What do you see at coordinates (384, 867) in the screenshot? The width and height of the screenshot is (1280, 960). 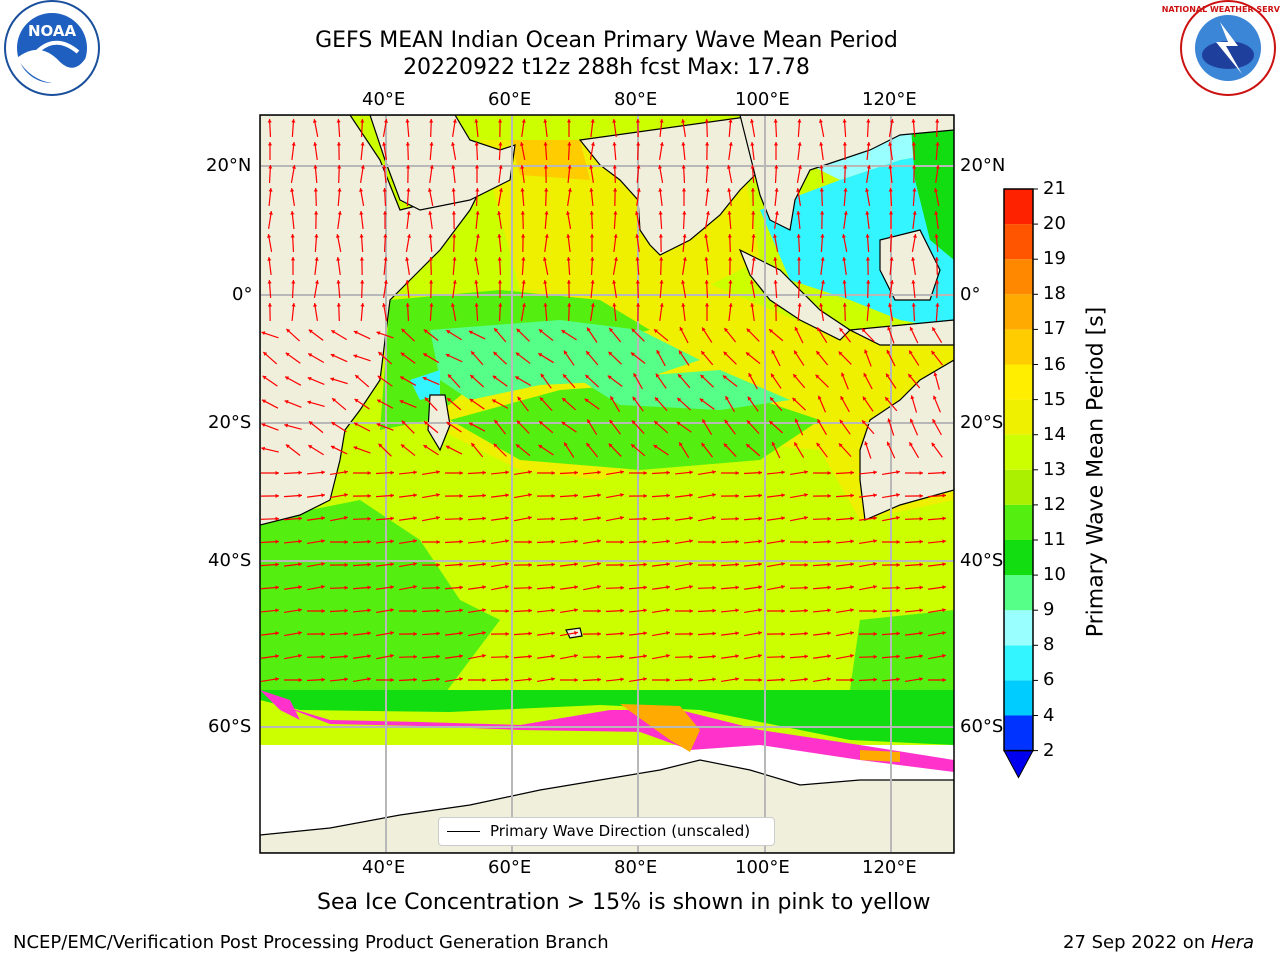 I see `lon-tick-bottom-40e: 40°E` at bounding box center [384, 867].